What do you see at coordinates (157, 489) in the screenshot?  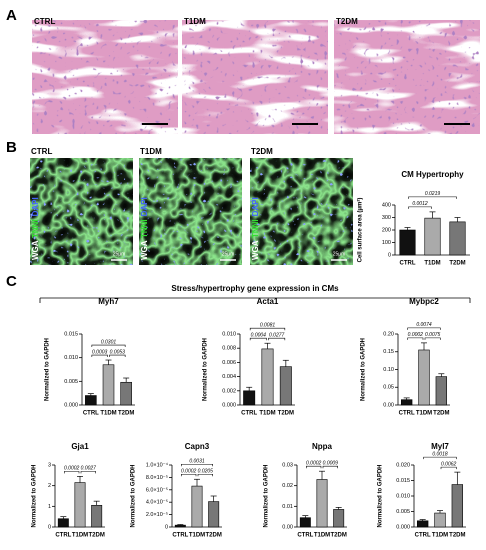 I see `y-tick-label: 6.0×10⁻⁵` at bounding box center [157, 489].